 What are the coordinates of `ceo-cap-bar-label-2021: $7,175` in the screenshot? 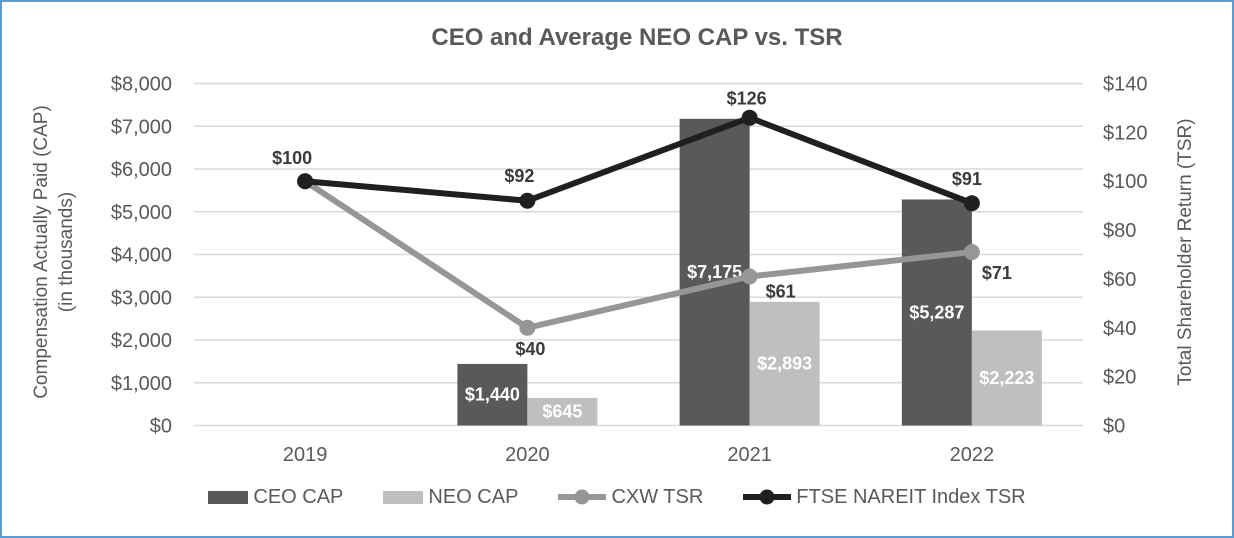 It's located at (714, 272).